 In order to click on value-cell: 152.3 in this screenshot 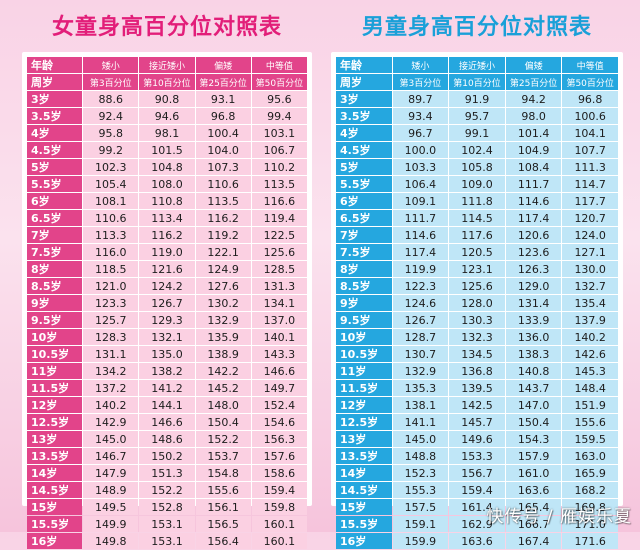, I will do `click(420, 473)`.